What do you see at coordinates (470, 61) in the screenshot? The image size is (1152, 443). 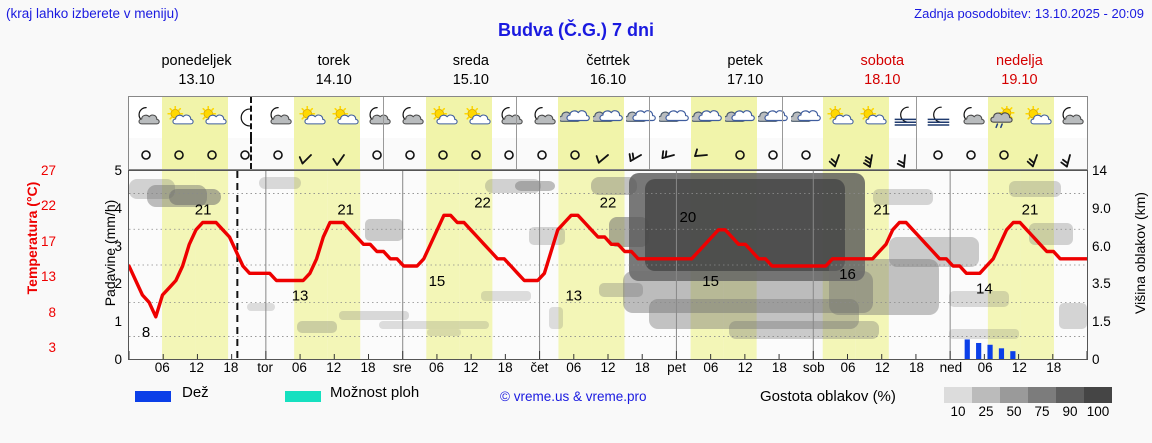 I see `day-name: sreda` at bounding box center [470, 61].